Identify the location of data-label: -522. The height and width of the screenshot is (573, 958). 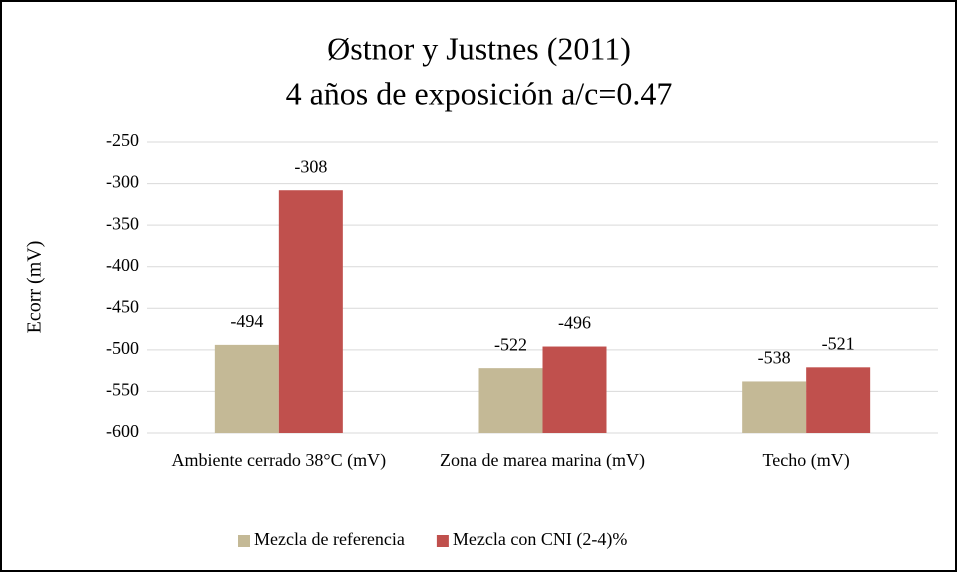
(510, 344).